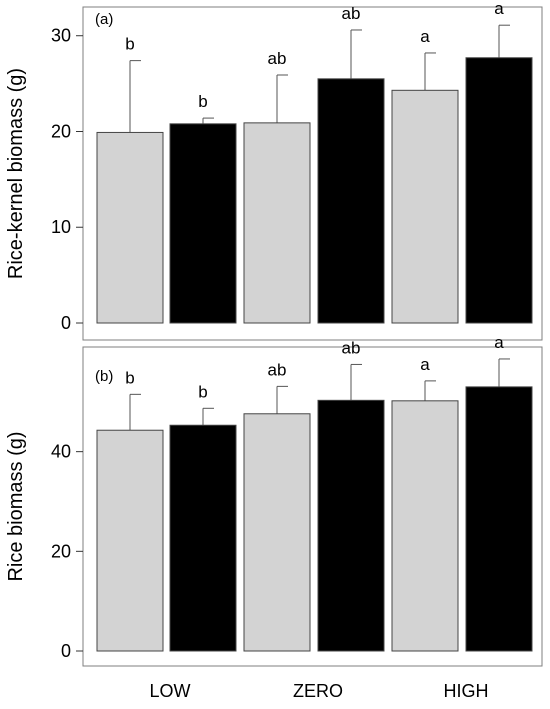 The height and width of the screenshot is (709, 550). What do you see at coordinates (104, 376) in the screenshot?
I see `panel-label: (b)` at bounding box center [104, 376].